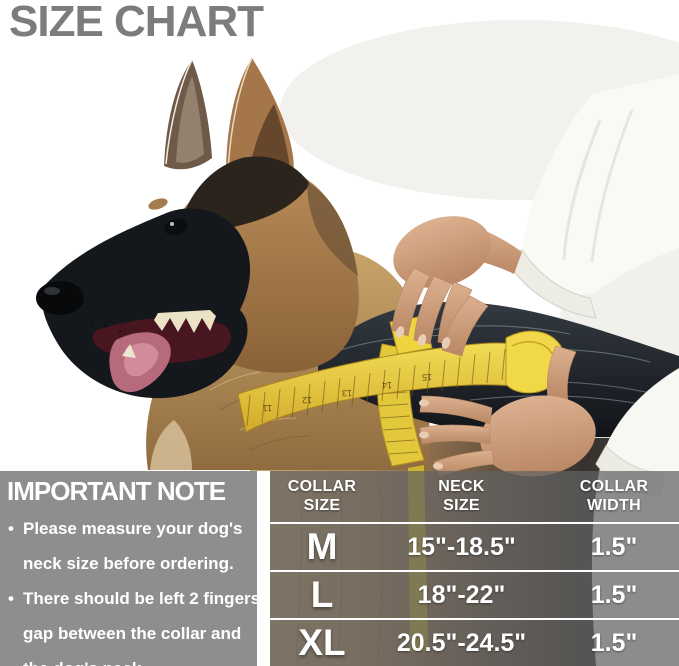 The image size is (679, 666). Describe the element at coordinates (140, 658) in the screenshot. I see `note-line: the dog's neck.` at that location.